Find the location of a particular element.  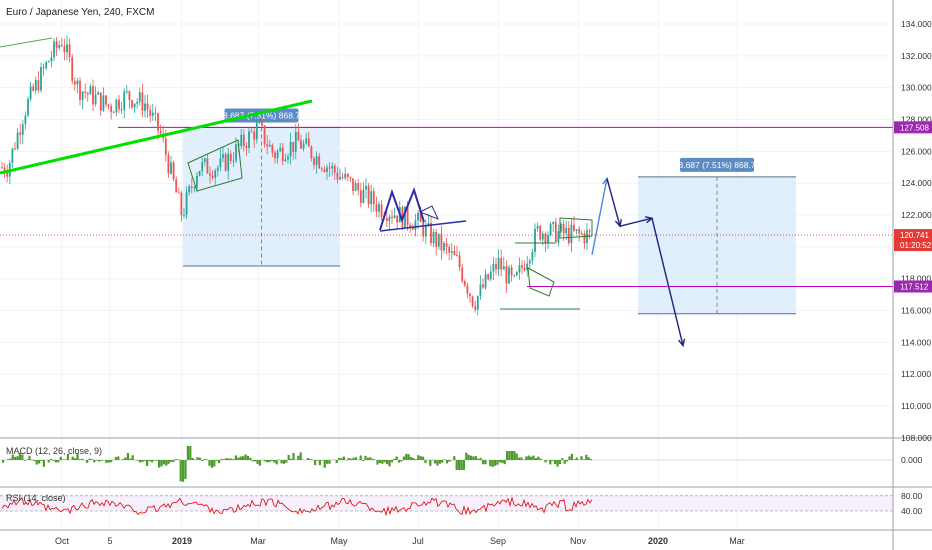

price-badge is located at coordinates (913, 235).